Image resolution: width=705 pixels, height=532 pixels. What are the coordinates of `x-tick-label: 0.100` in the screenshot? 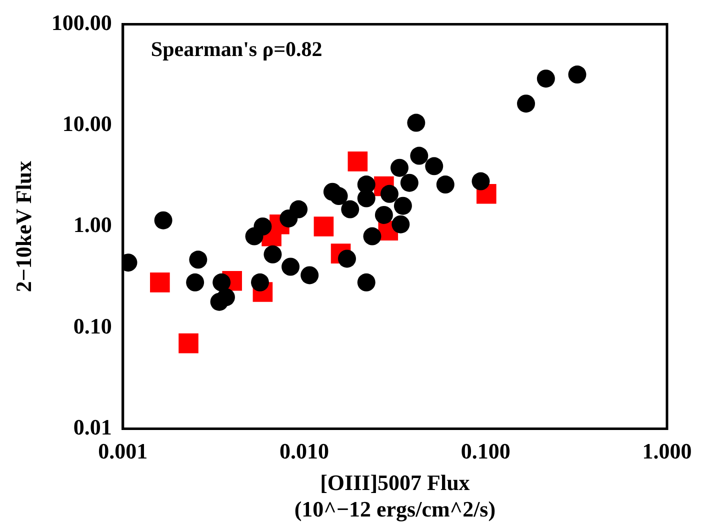 It's located at (485, 451).